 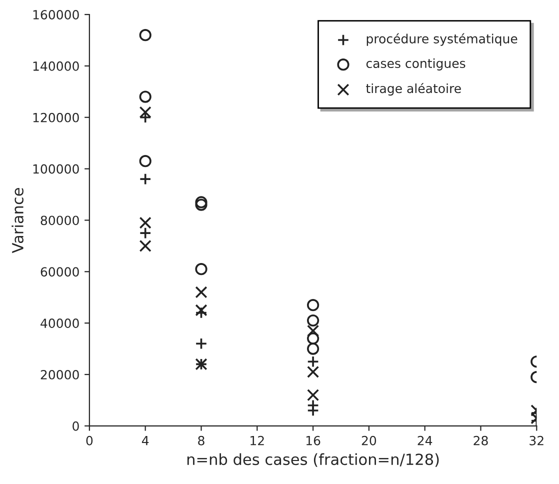 I want to click on legend-label: procédure systématique, so click(x=442, y=39).